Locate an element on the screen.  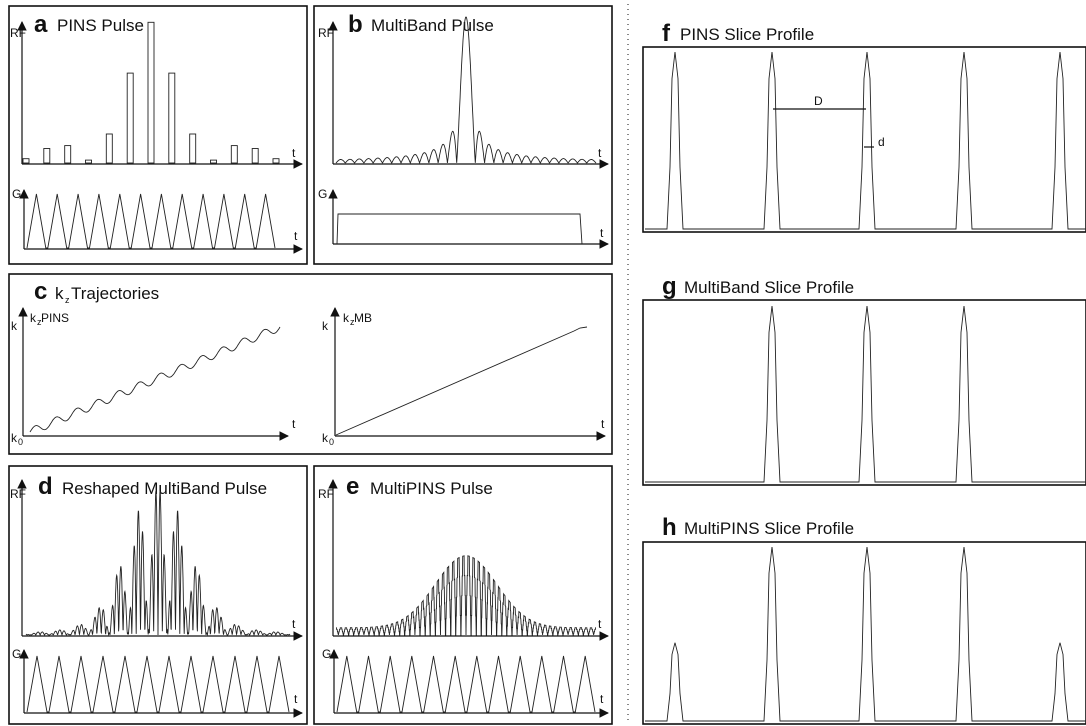
panel-f-title: PINS Slice Profile is located at coordinates (747, 34).